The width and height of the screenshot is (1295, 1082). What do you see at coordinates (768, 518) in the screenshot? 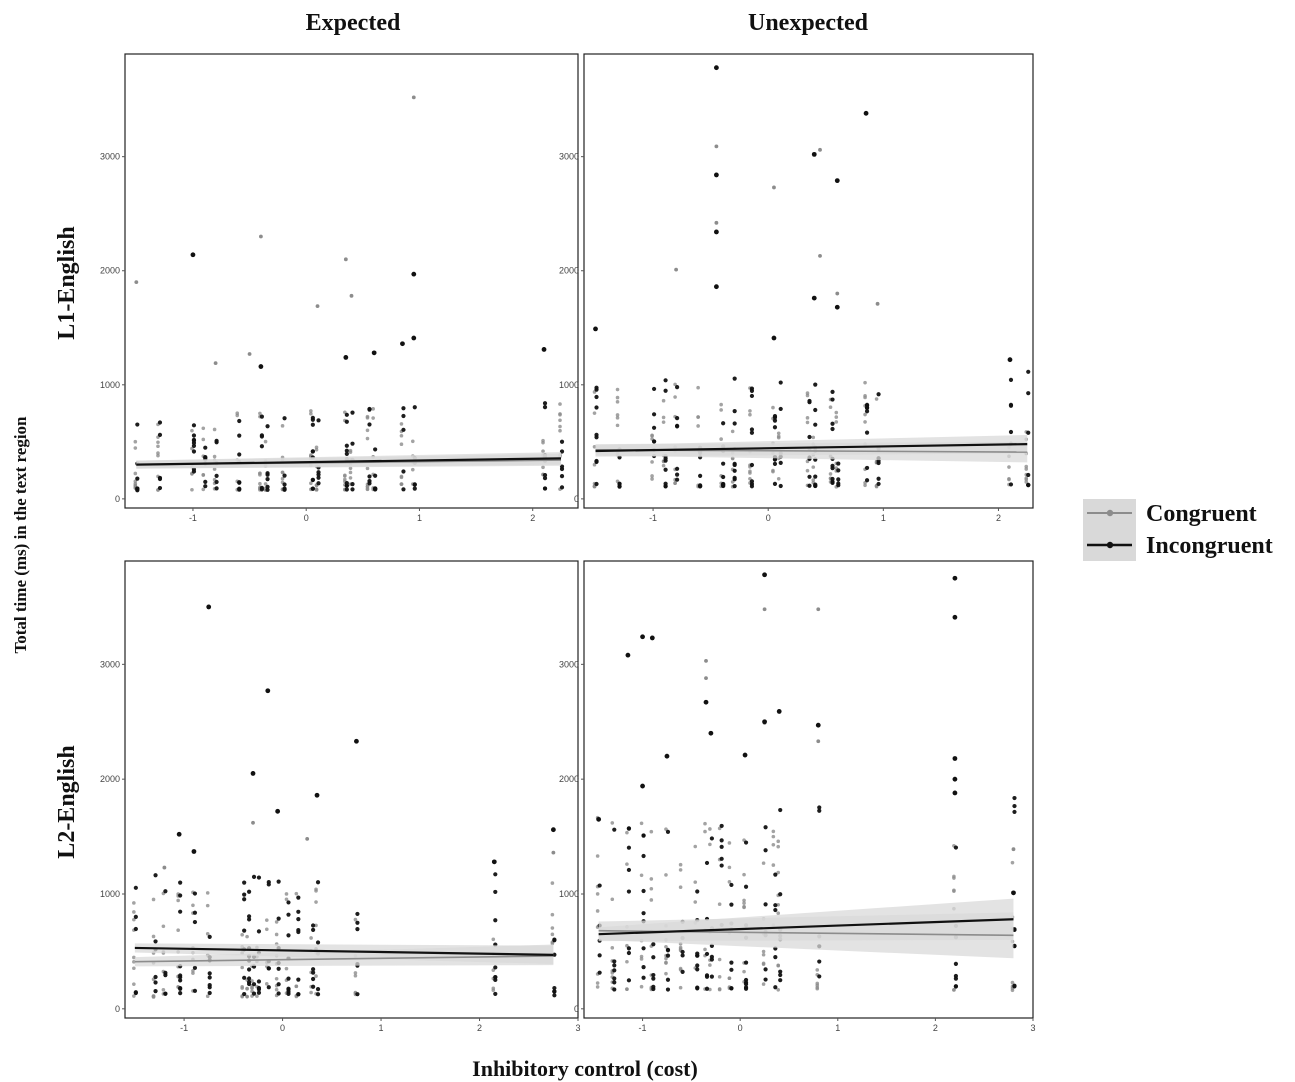
I see `l1-unexpected-xtick-label: 0` at bounding box center [768, 518].